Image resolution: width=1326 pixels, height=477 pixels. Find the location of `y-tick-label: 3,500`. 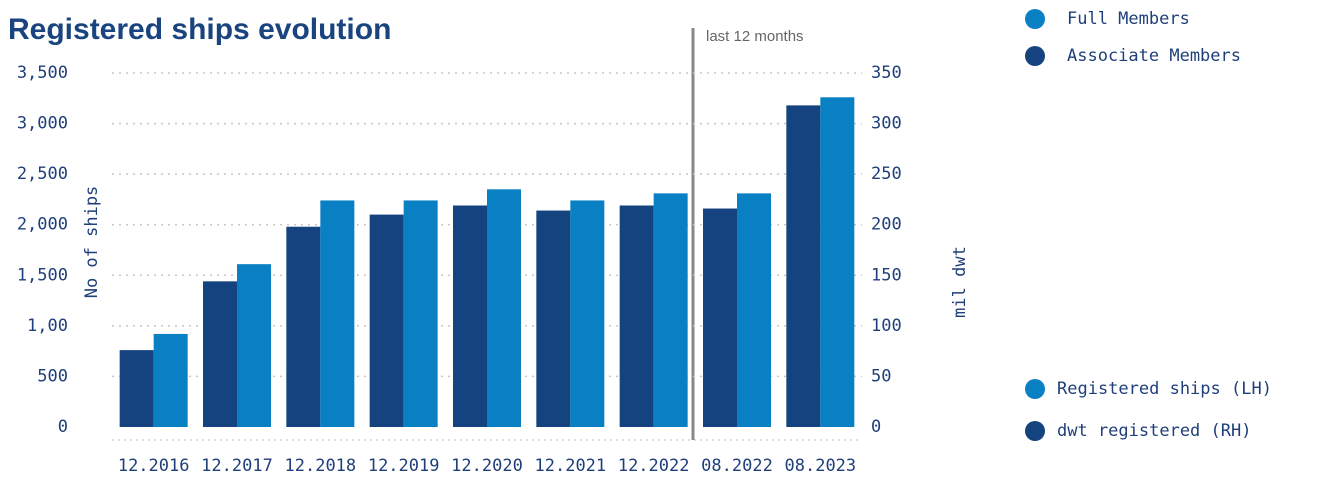

y-tick-label: 3,500 is located at coordinates (42, 73).